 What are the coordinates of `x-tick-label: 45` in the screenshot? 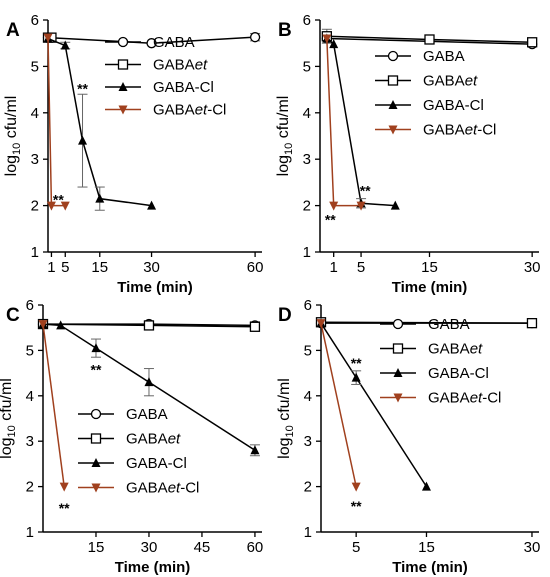 It's located at (202, 547).